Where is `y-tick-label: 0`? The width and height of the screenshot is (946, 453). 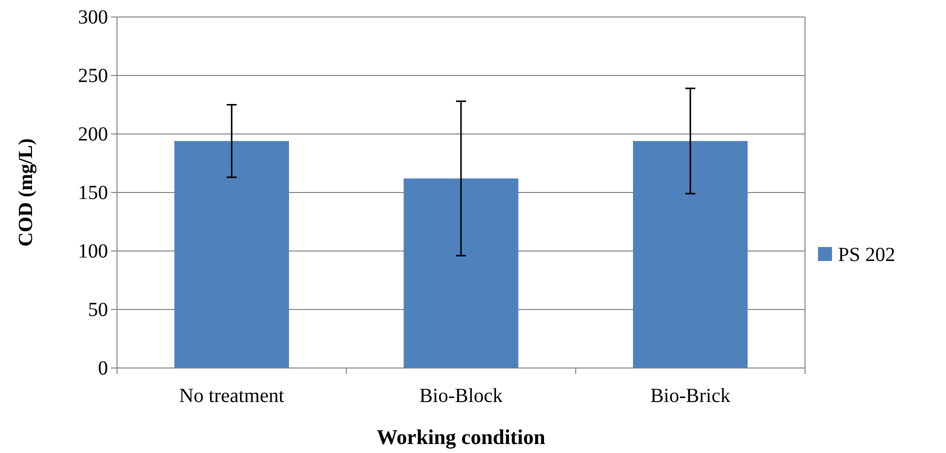
y-tick-label: 0 is located at coordinates (103, 368).